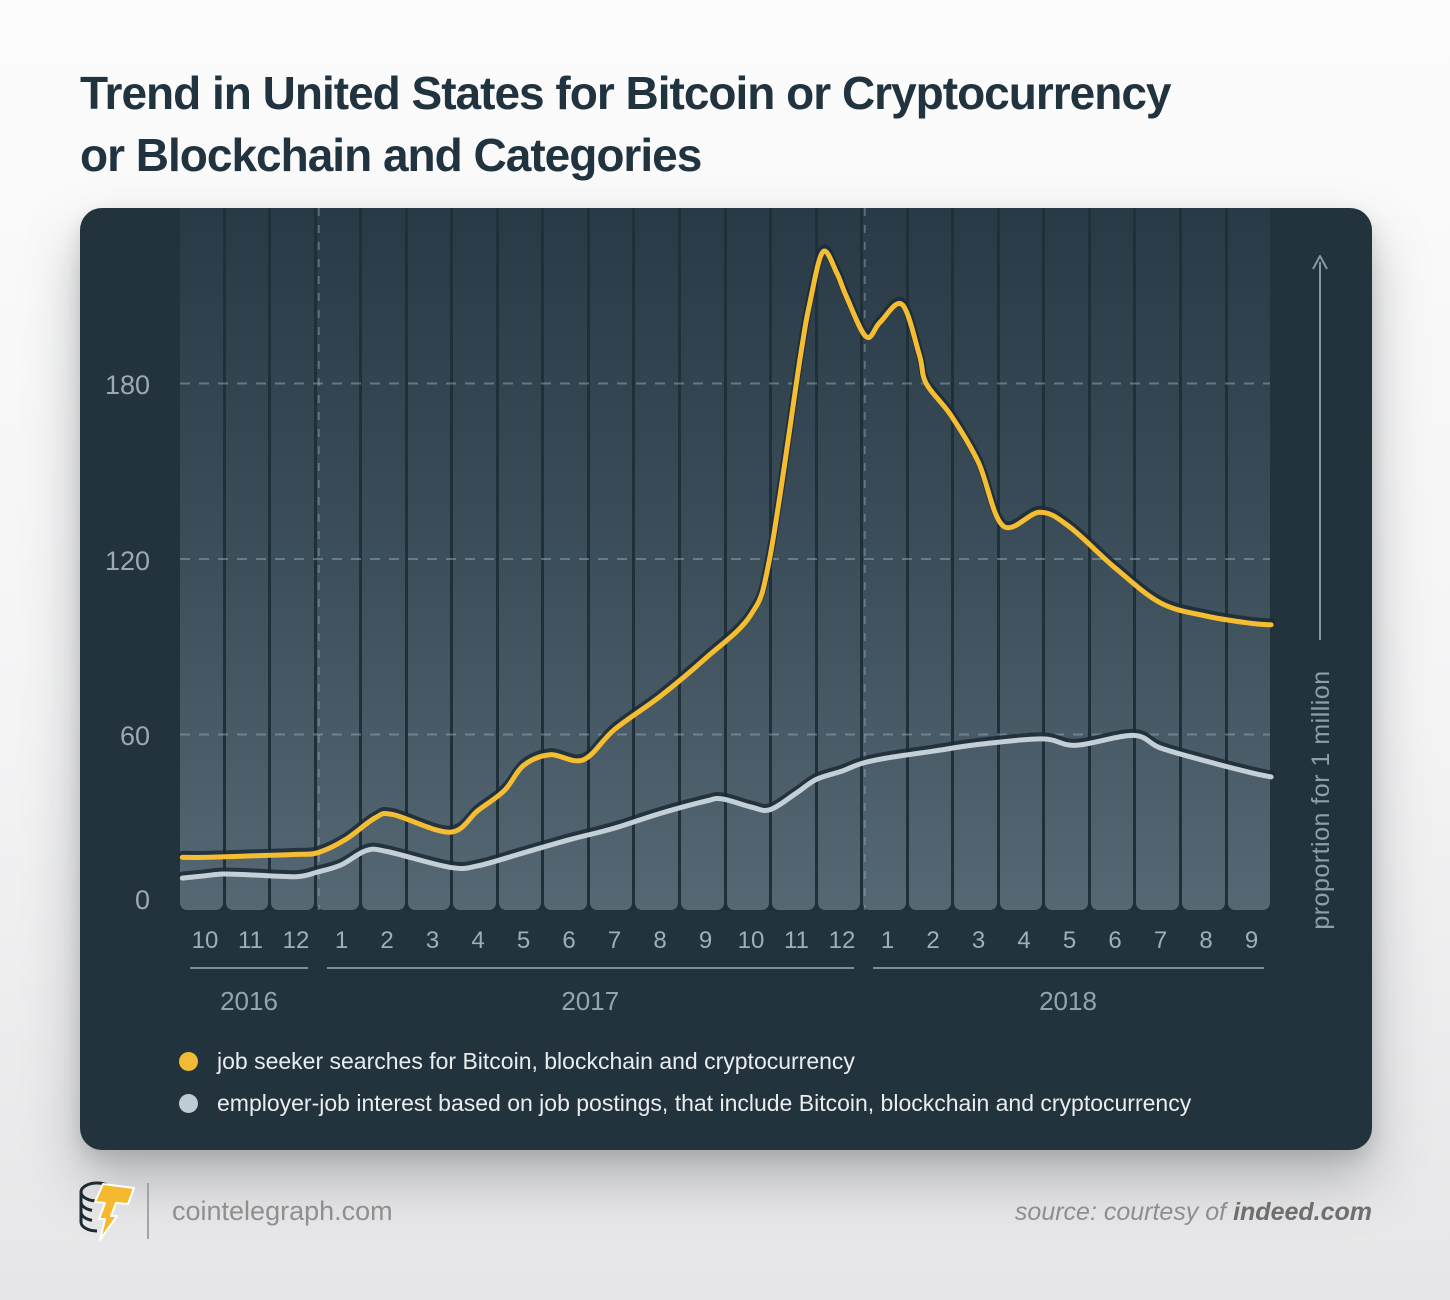 Image resolution: width=1450 pixels, height=1300 pixels. Describe the element at coordinates (127, 560) in the screenshot. I see `y-axis-tick: 120` at that location.